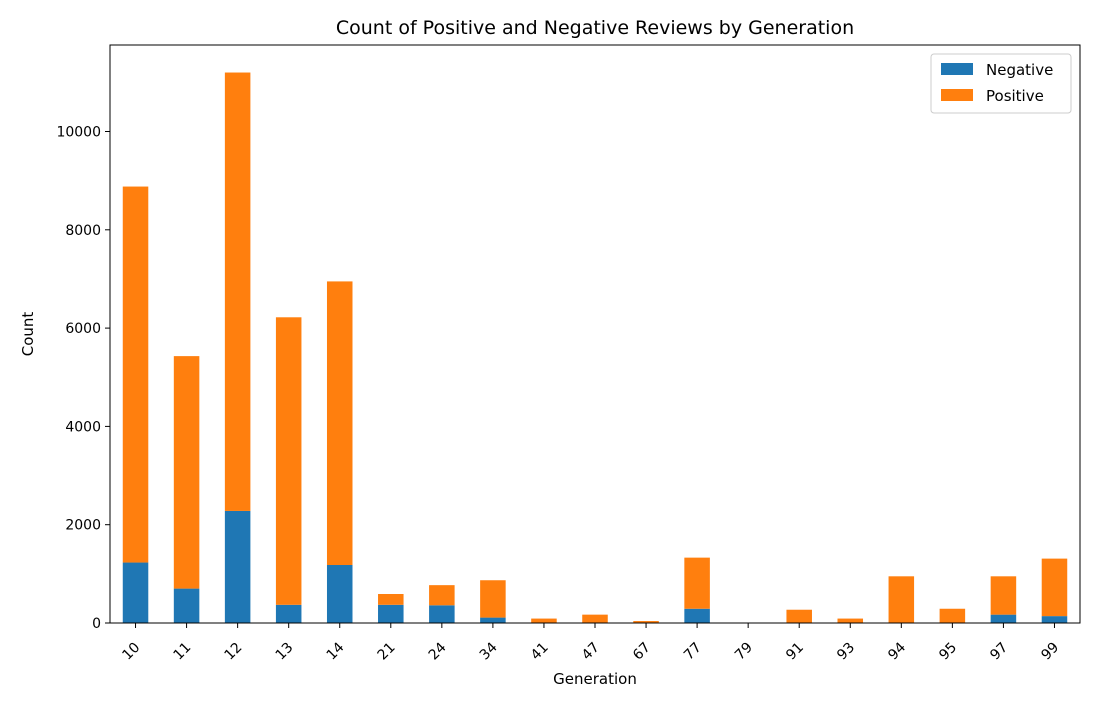 The width and height of the screenshot is (1120, 703). I want to click on x-tick-label-41: 41, so click(540, 652).